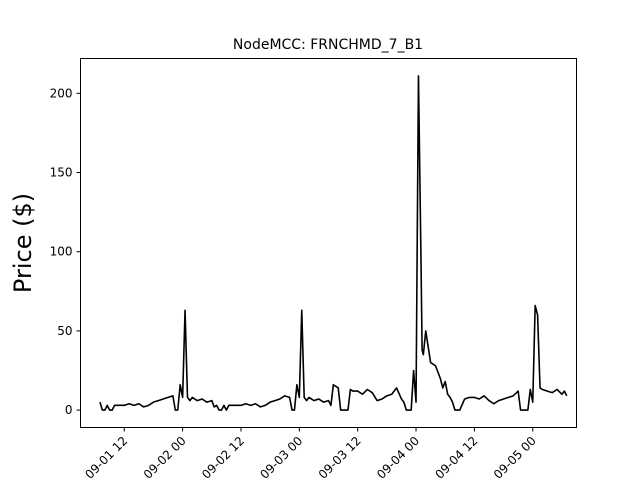  I want to click on x-tick-label: 09-04 12, so click(456, 457).